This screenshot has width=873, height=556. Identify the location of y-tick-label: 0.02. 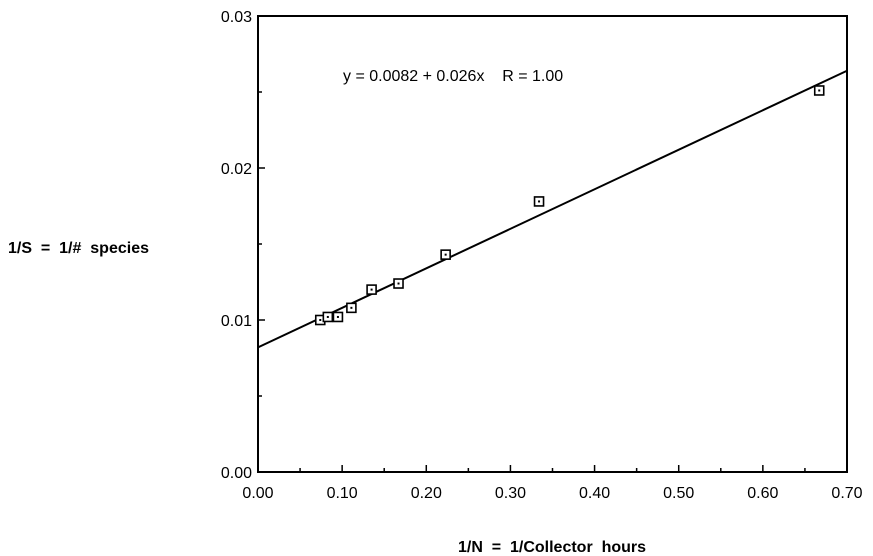
(236, 169).